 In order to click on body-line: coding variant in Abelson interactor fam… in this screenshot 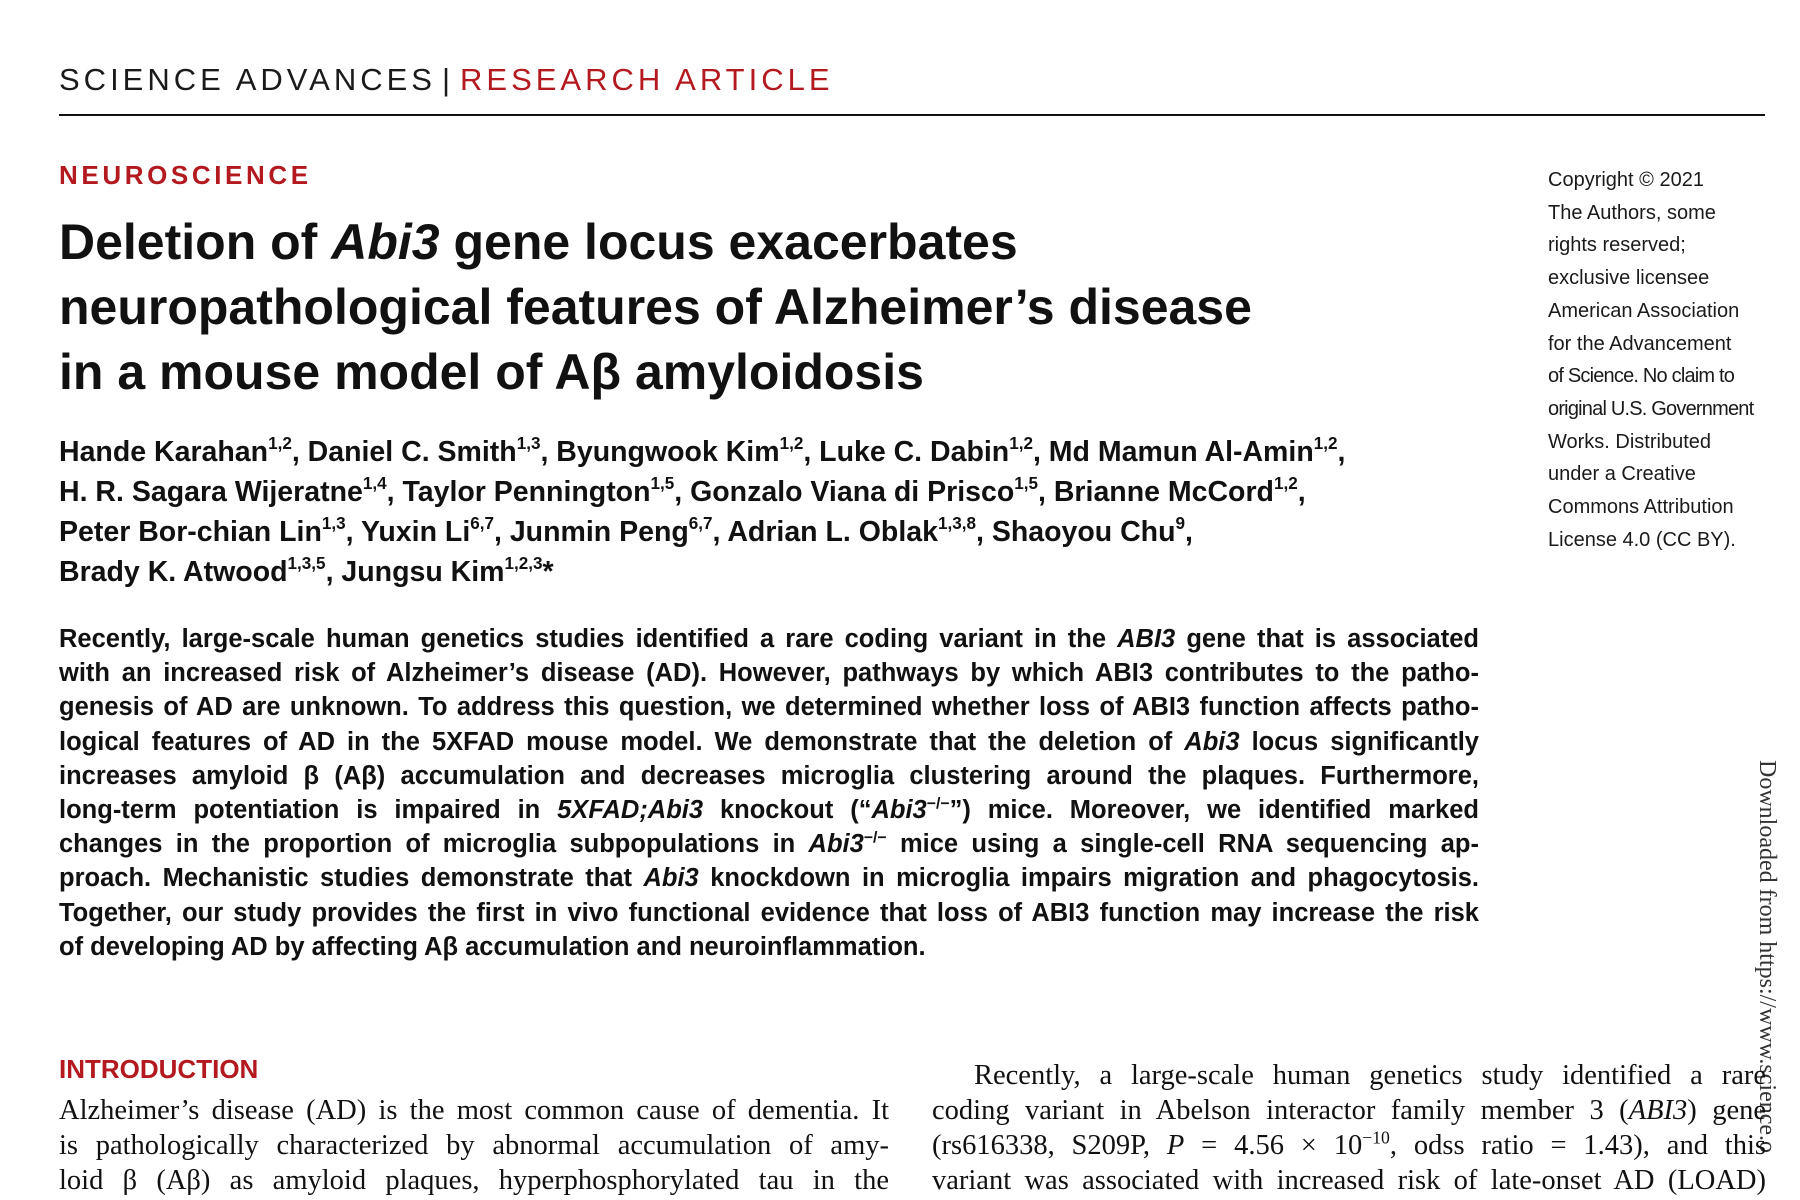, I will do `click(1349, 1110)`.